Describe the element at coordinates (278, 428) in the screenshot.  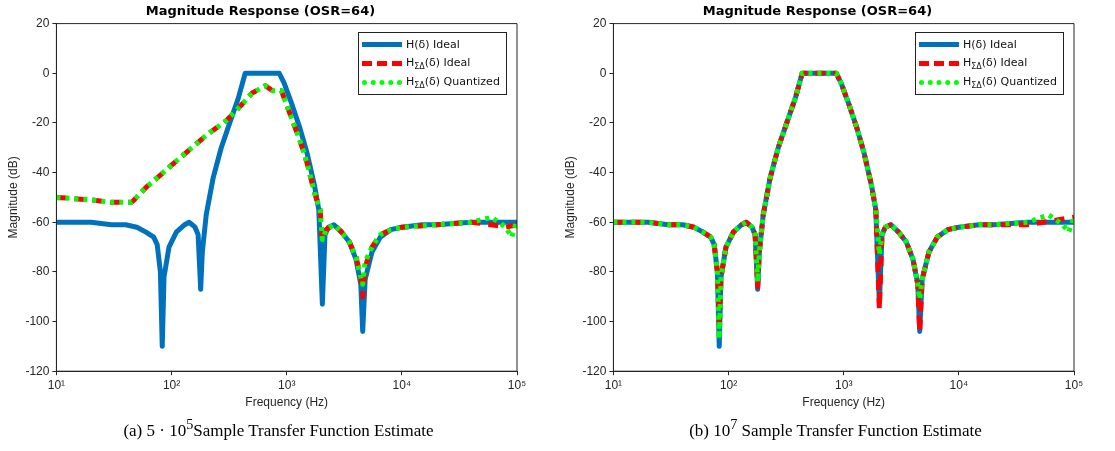
I see `text: (a) 5 · 10$^{5}$Sample Transfer Function Estimate` at that location.